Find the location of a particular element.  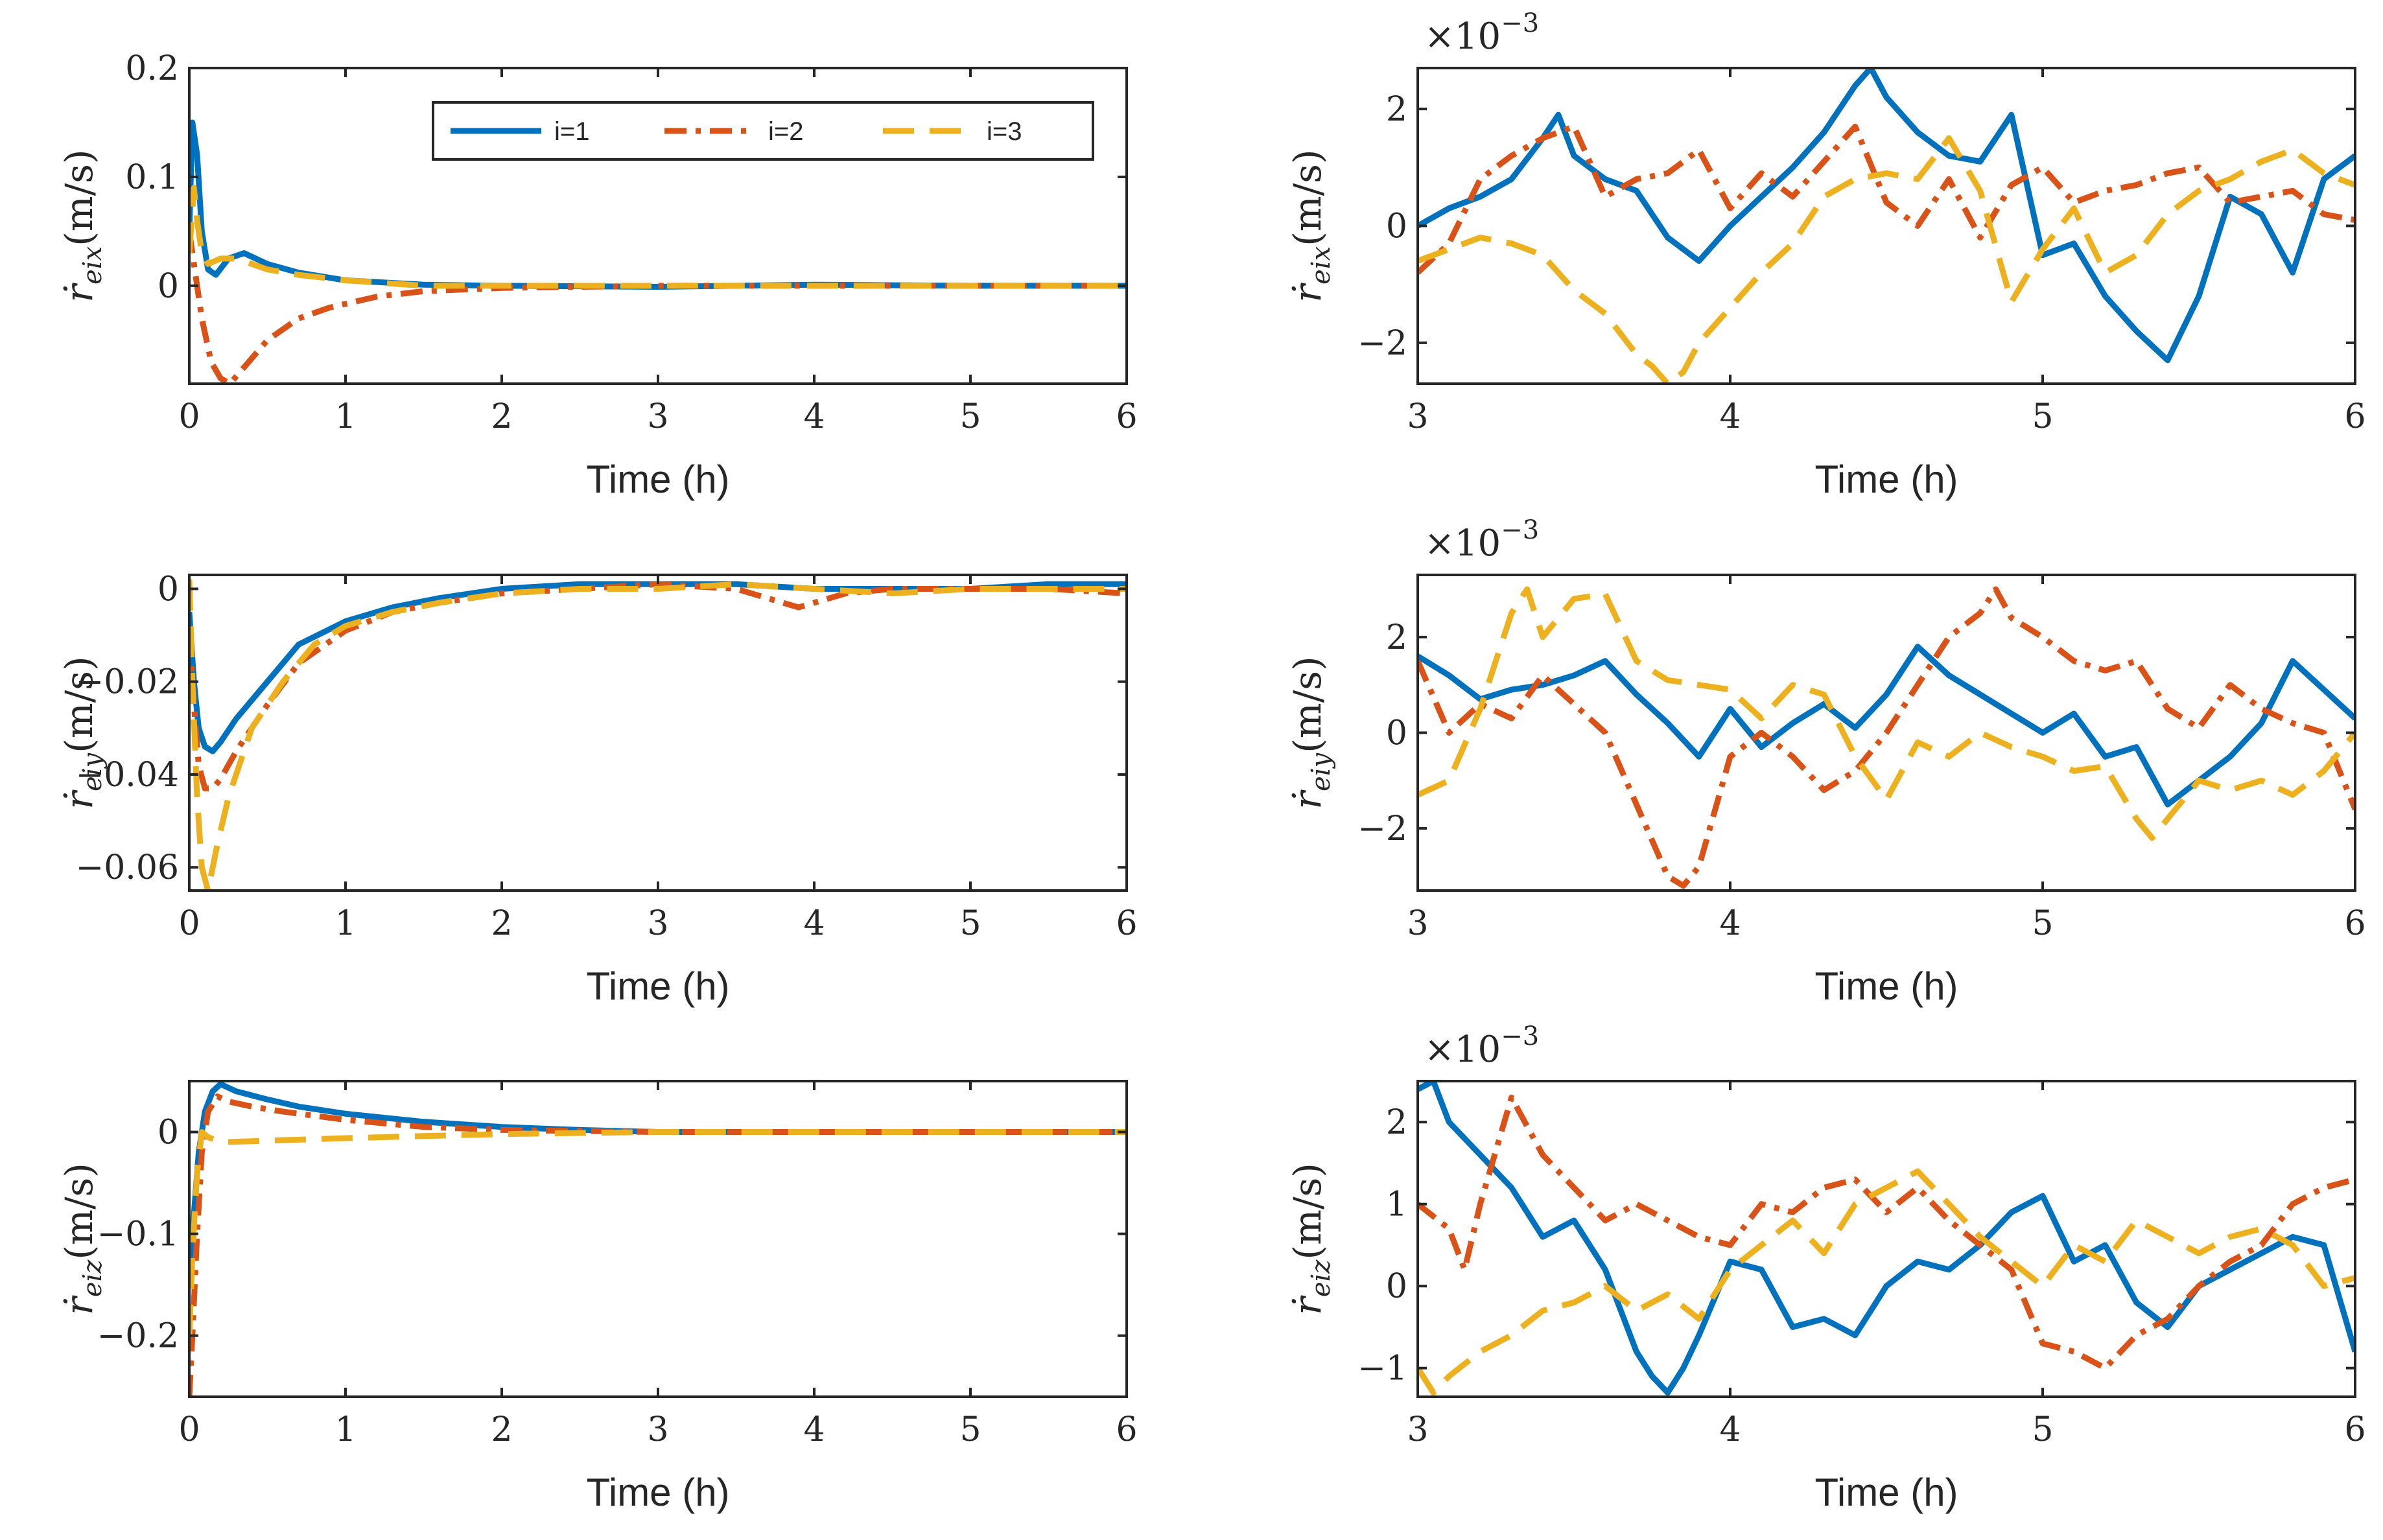

y-tick-label: 0.1 is located at coordinates (152, 178).